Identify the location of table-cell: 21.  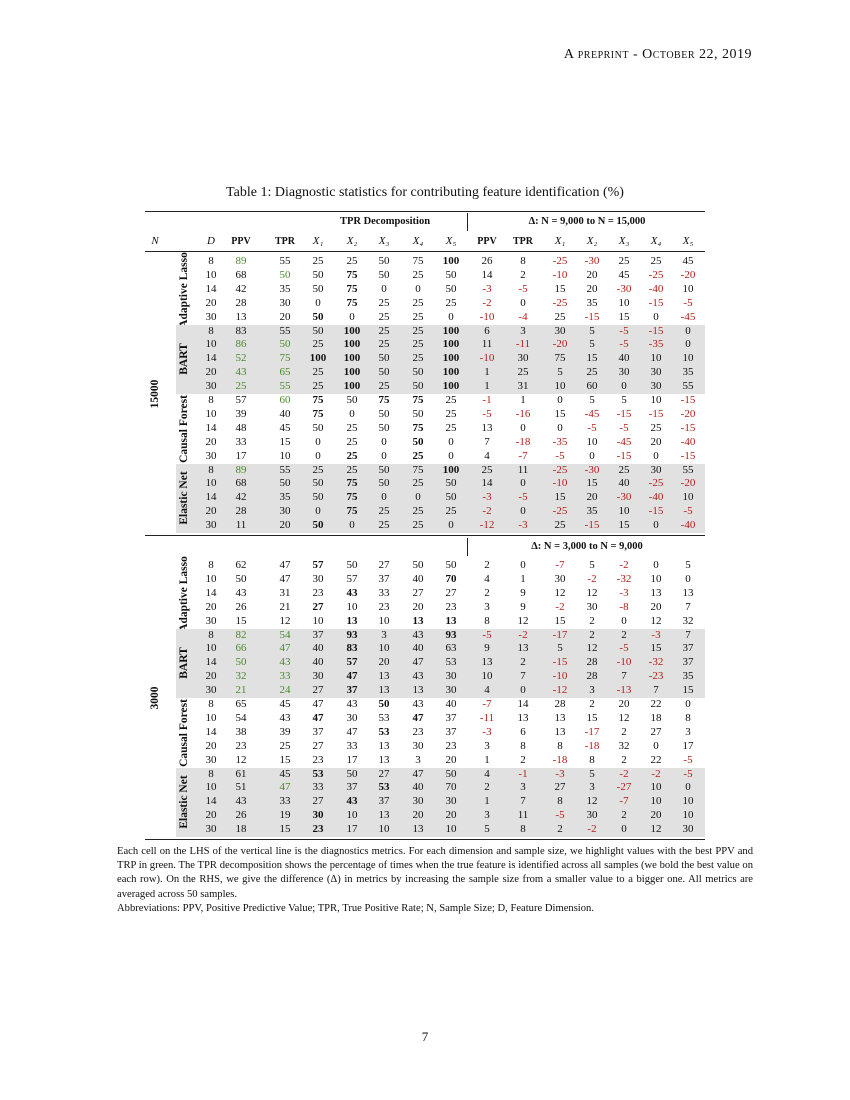
(241, 690).